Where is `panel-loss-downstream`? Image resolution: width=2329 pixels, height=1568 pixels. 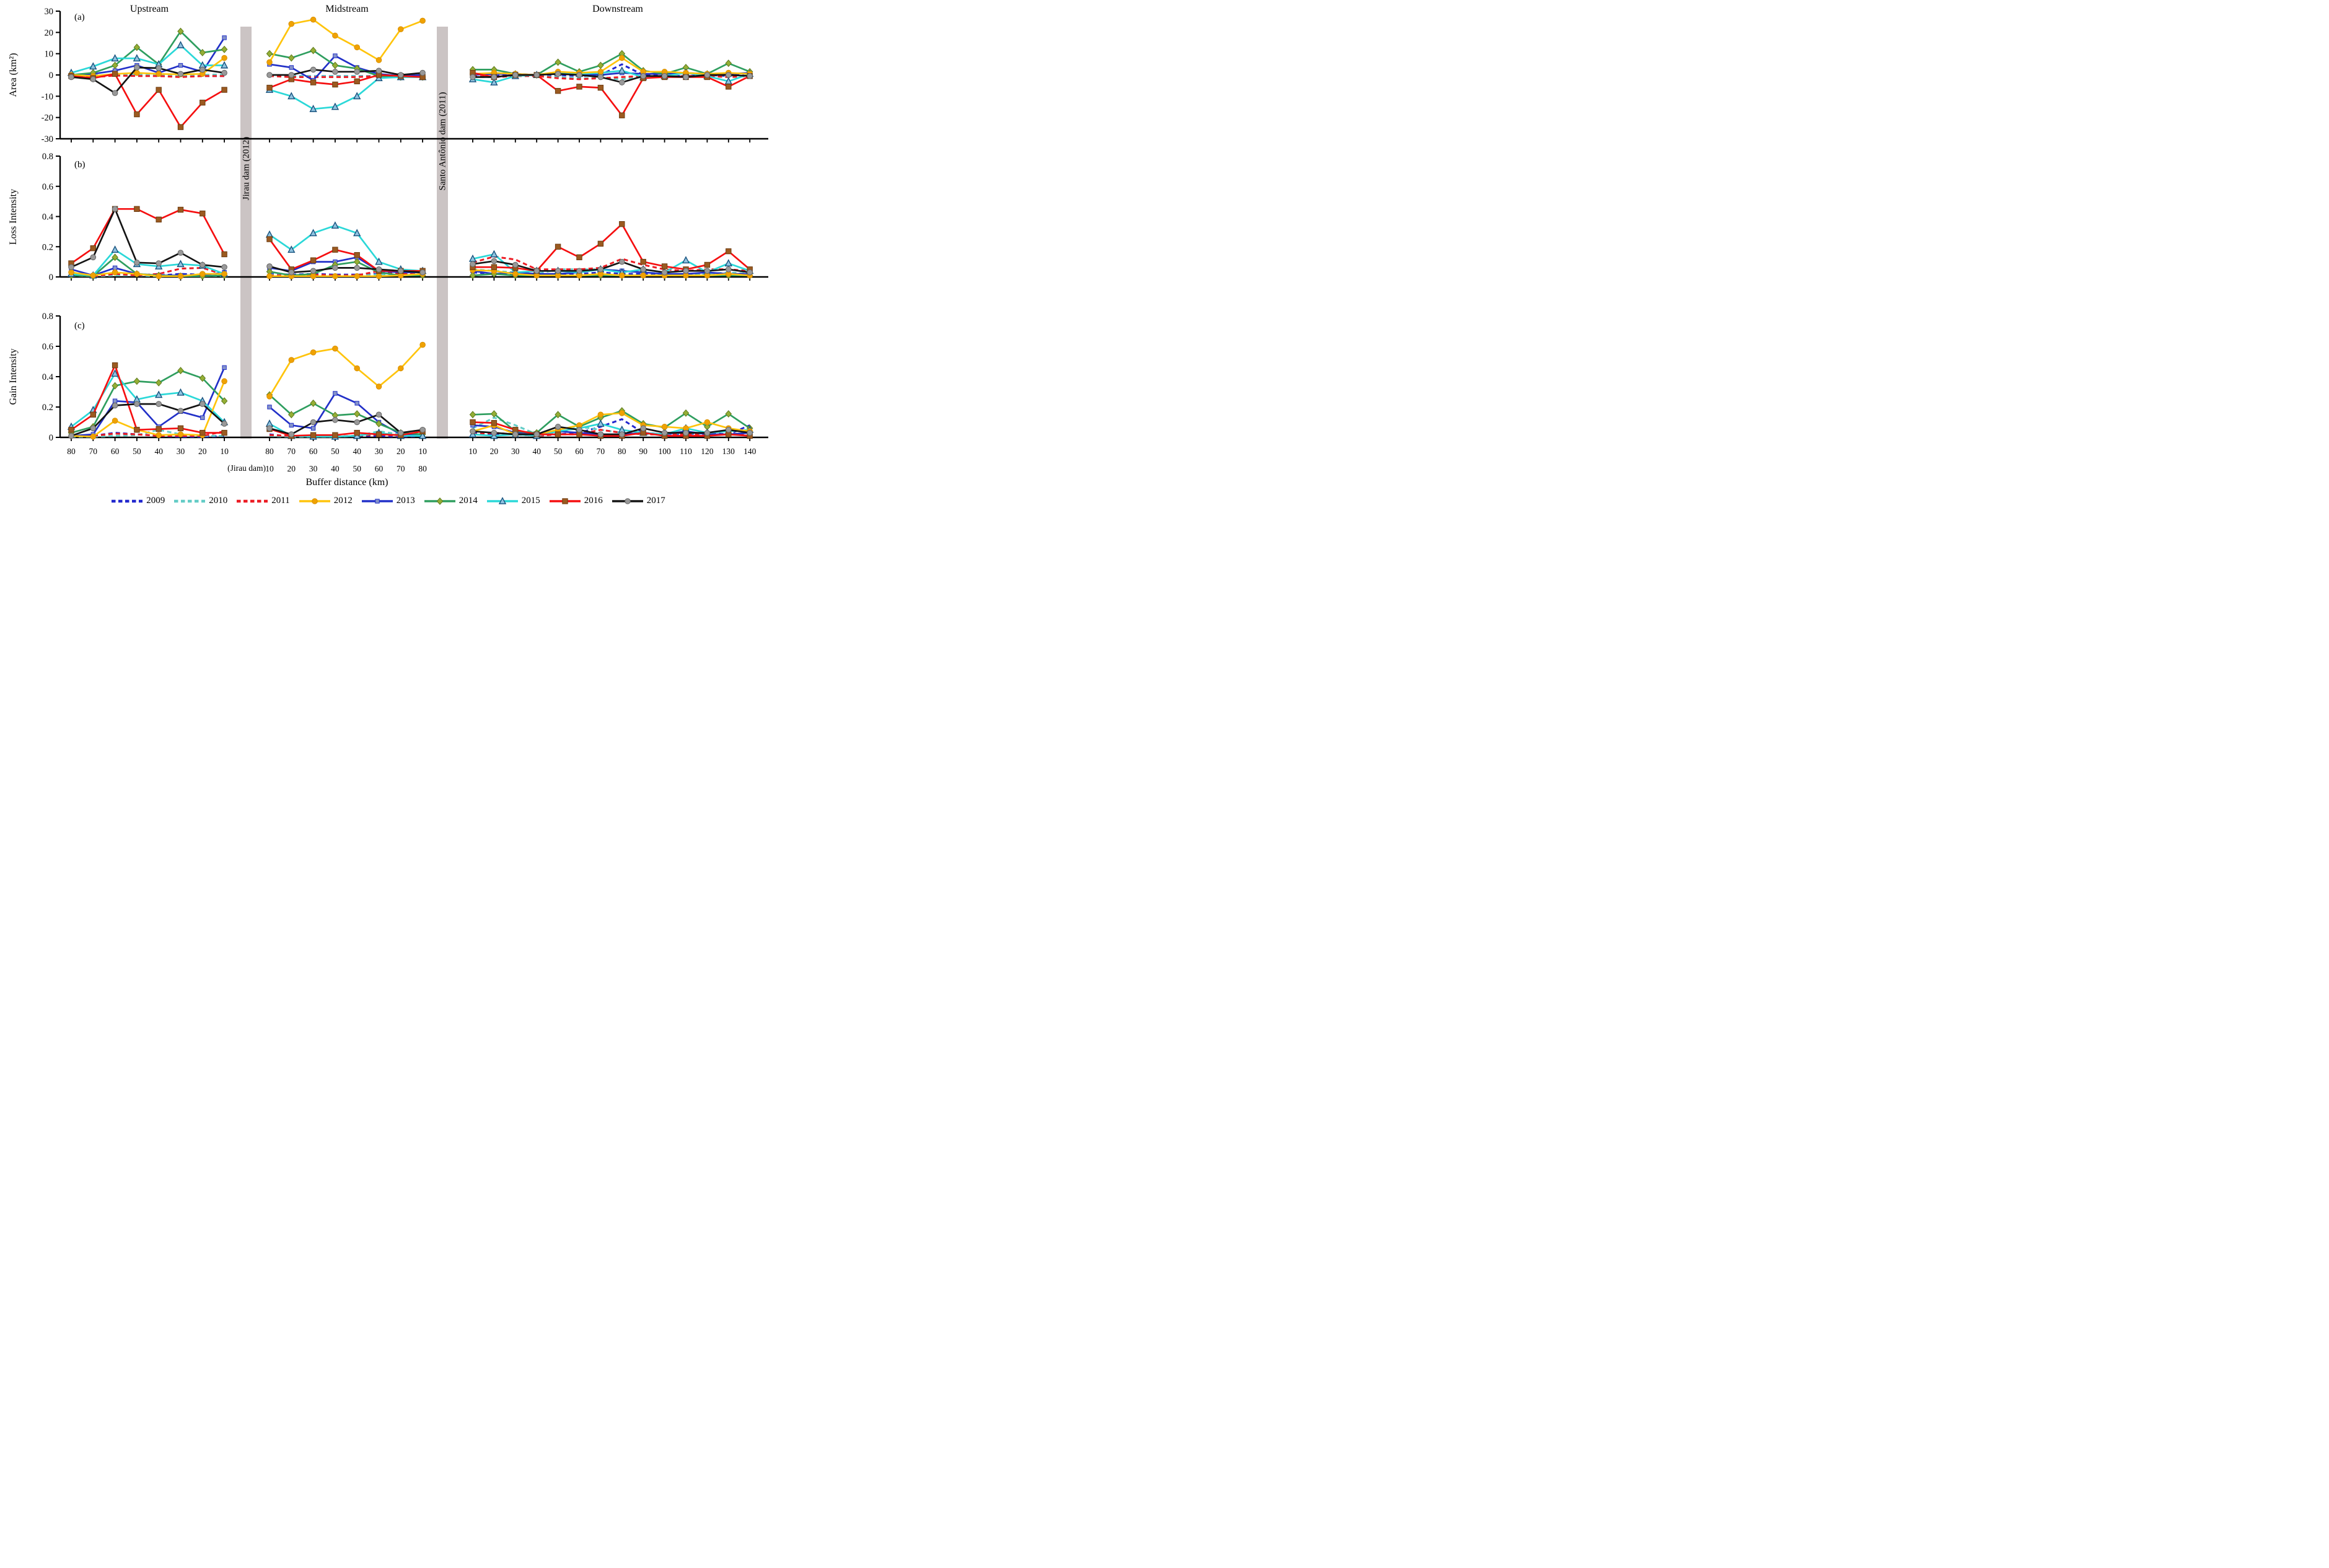
panel-loss-downstream is located at coordinates (611, 250).